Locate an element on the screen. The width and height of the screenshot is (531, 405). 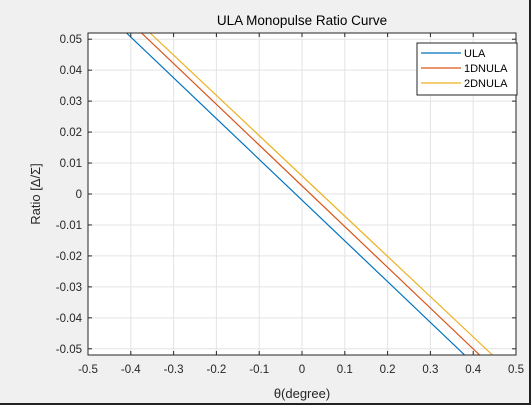
legend-label-1dnula: 1DNULA is located at coordinates (486, 69).